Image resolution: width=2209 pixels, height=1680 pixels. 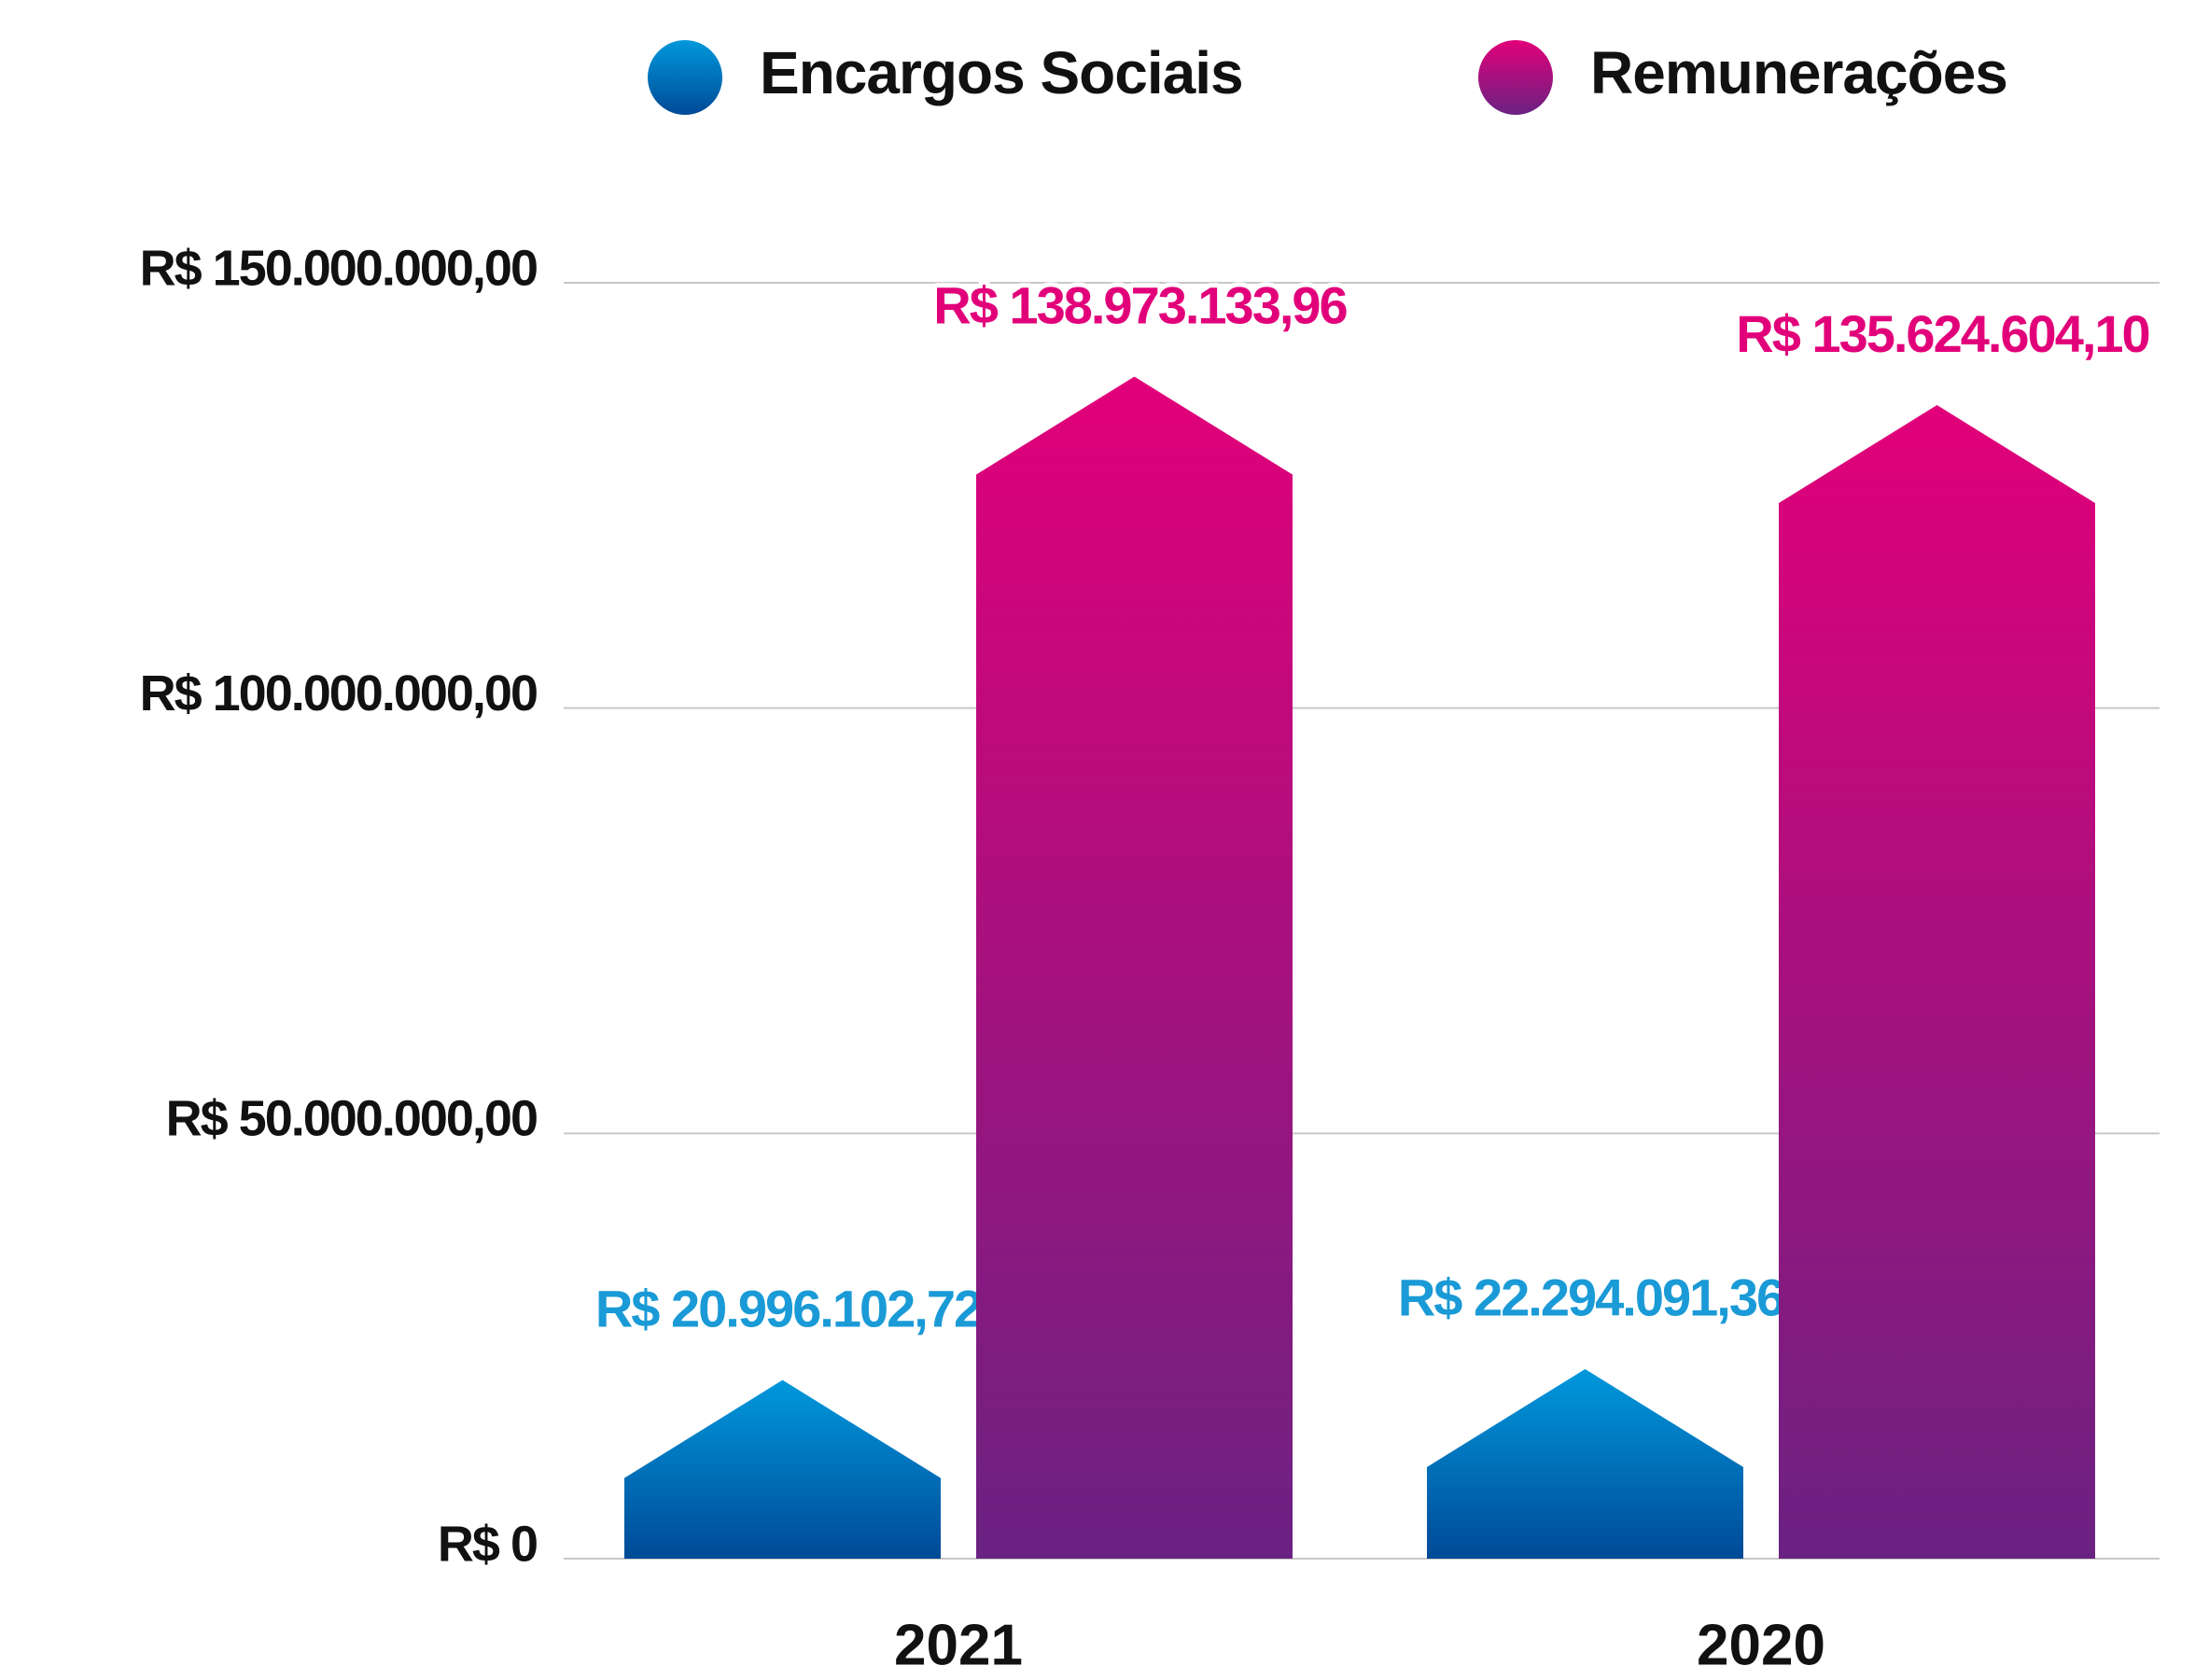 I want to click on value-label: R$ 22.294.091,36, so click(x=1591, y=1297).